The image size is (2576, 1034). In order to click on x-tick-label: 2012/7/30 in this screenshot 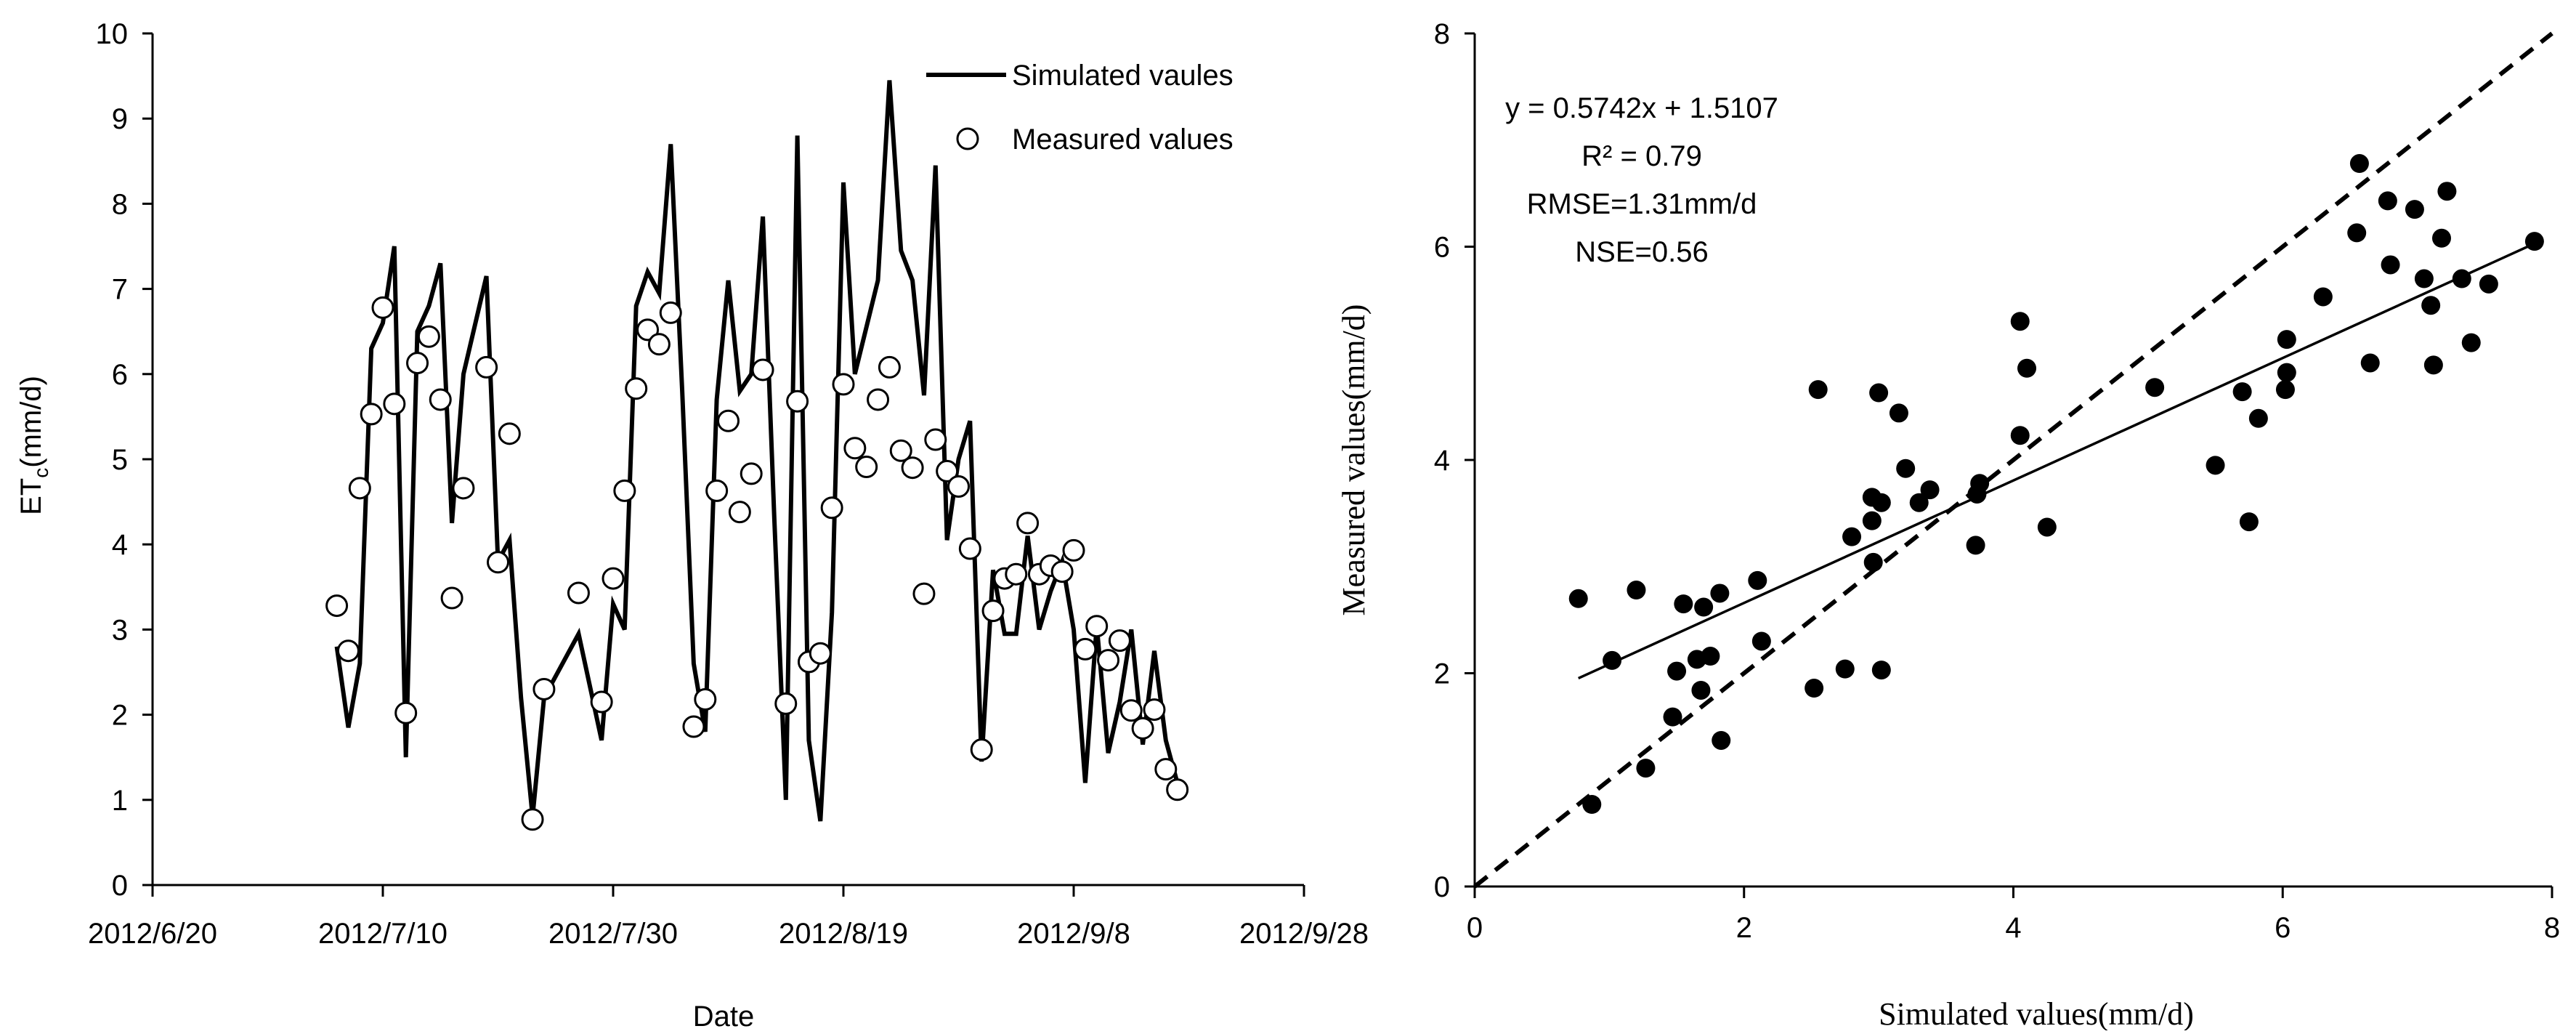, I will do `click(613, 934)`.